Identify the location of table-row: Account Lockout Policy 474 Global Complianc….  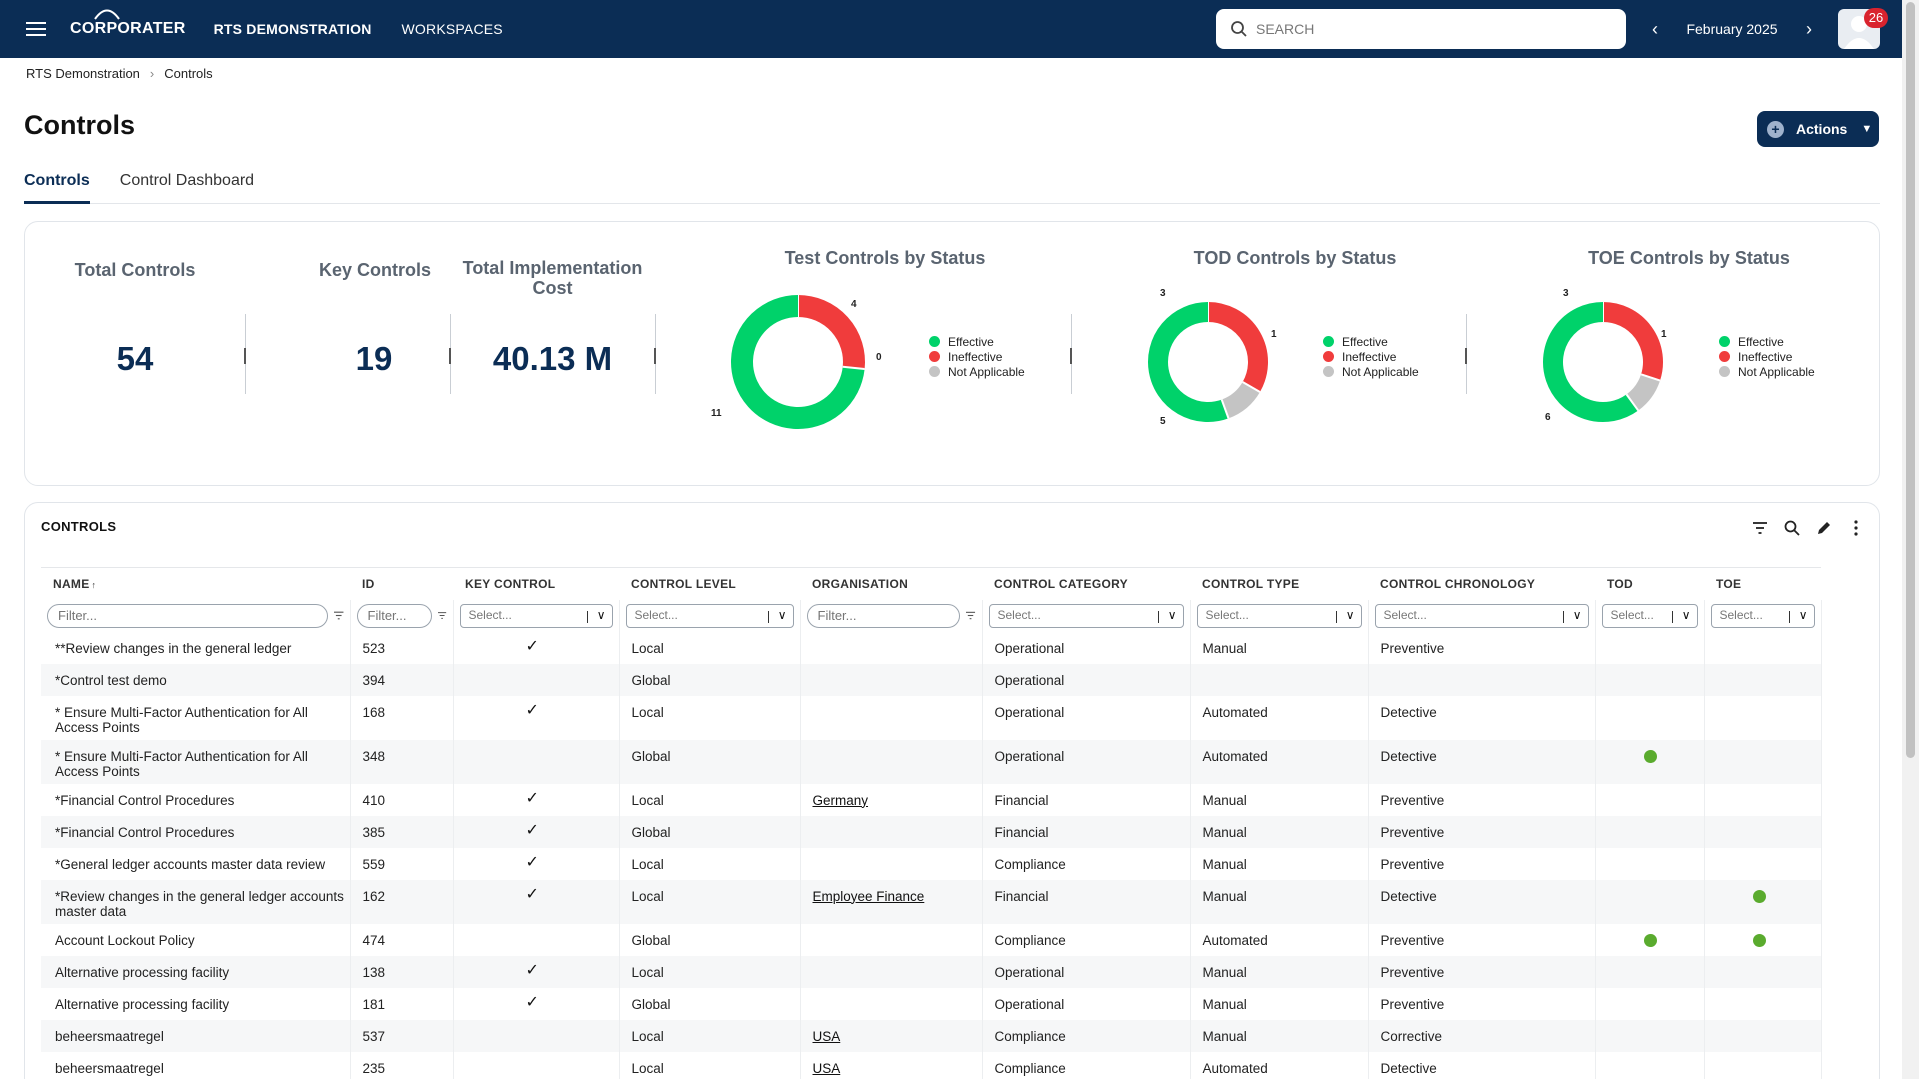
(931, 939).